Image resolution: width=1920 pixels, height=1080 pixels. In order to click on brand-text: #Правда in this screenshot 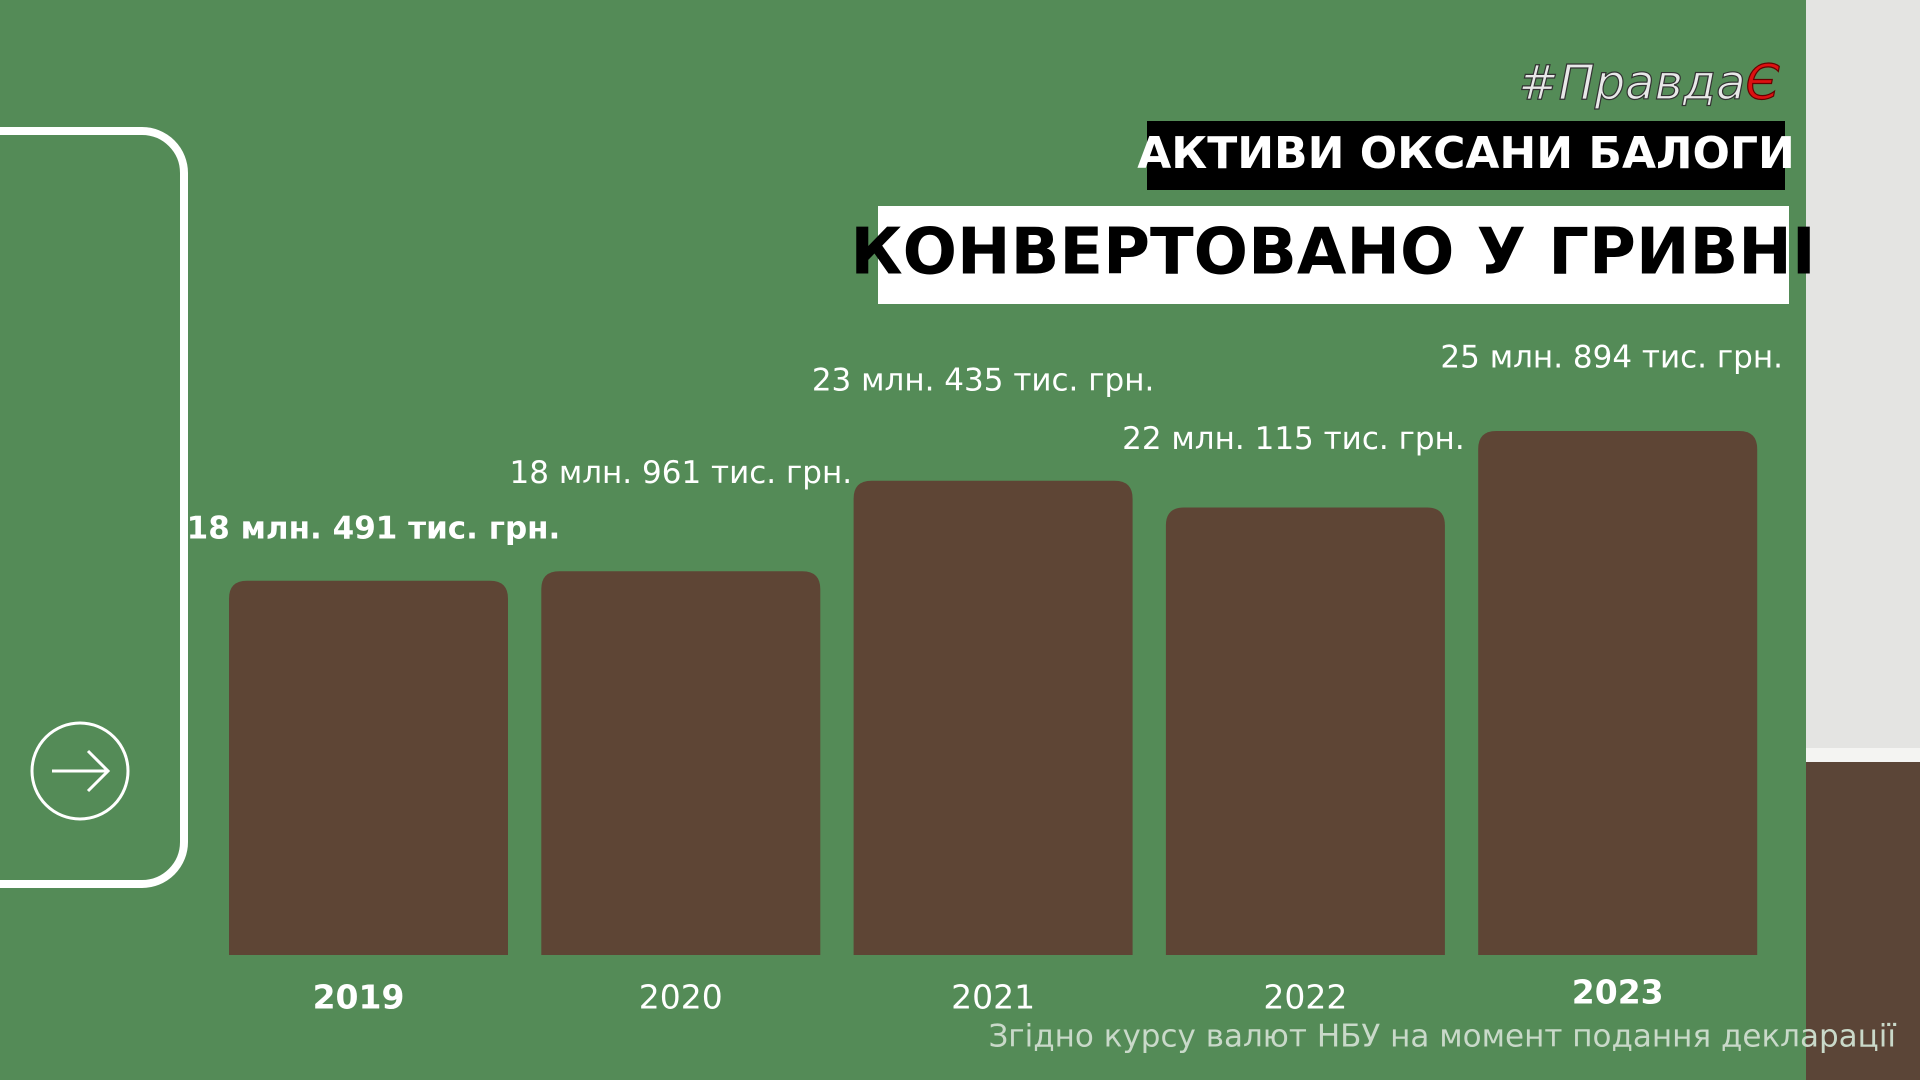, I will do `click(1631, 83)`.